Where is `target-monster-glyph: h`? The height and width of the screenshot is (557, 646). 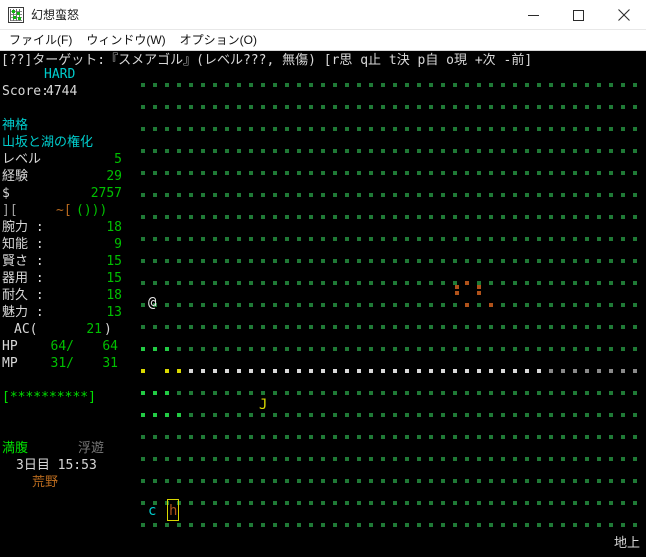 target-monster-glyph: h is located at coordinates (173, 511).